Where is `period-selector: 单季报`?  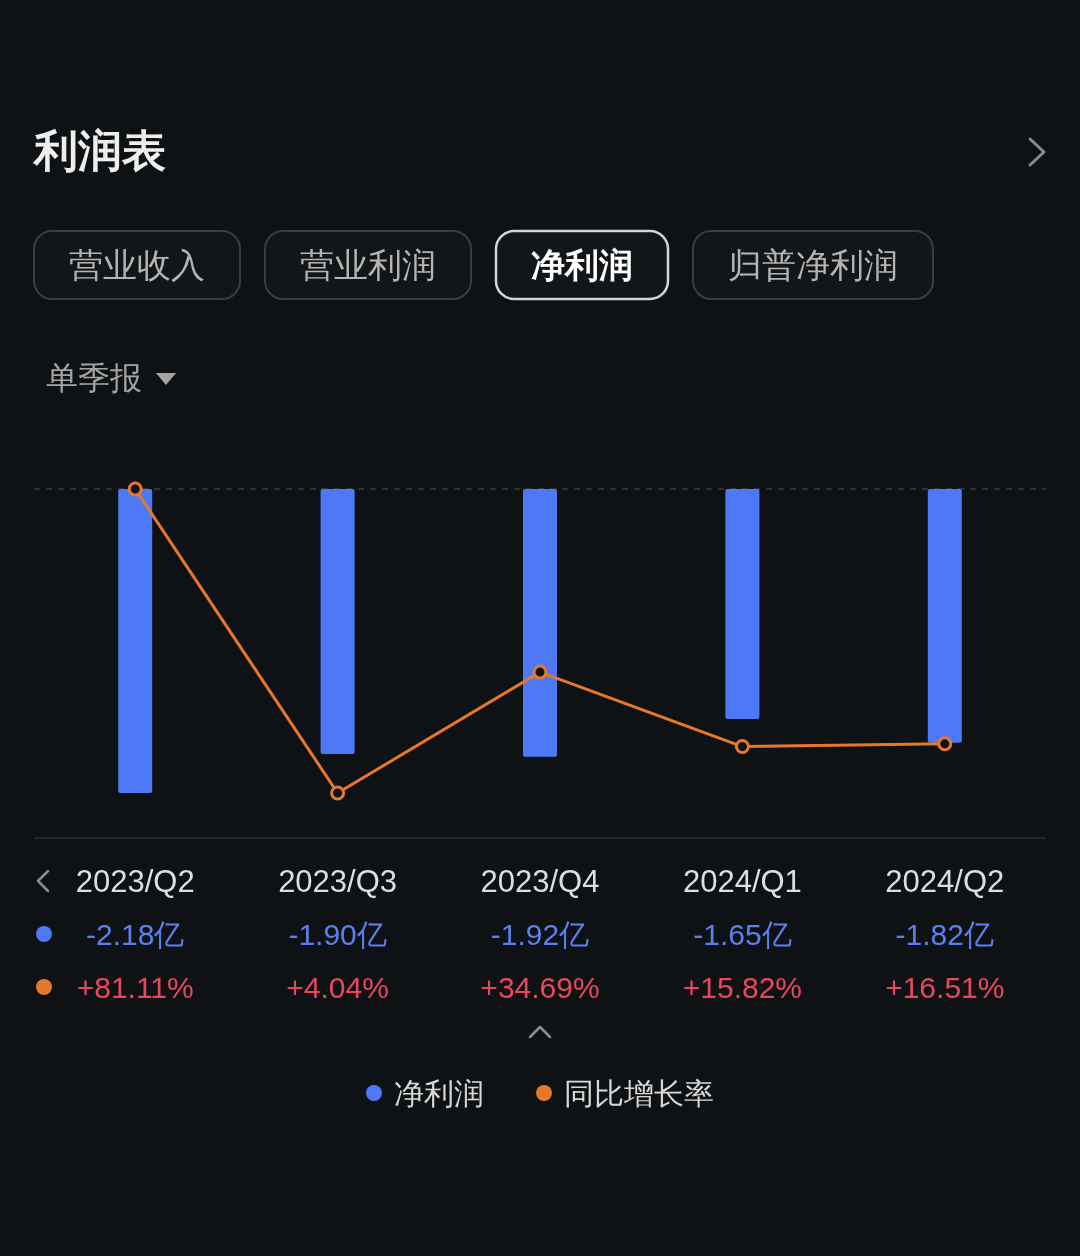
period-selector: 单季报 is located at coordinates (94, 378).